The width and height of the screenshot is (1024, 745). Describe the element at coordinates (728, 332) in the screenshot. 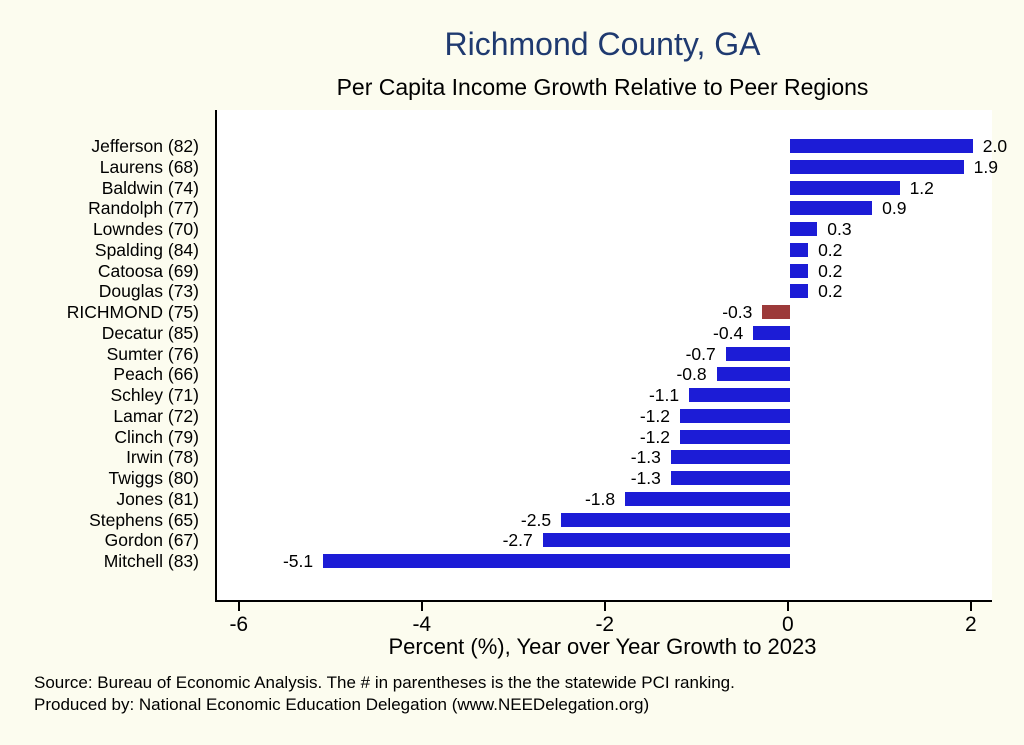

I see `value-label: -0.4` at that location.